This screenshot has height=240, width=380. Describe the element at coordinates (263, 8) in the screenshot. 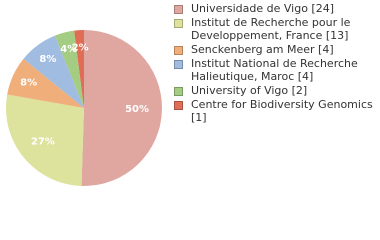

I see `legend-label: Universidade de Vigo [24]` at that location.